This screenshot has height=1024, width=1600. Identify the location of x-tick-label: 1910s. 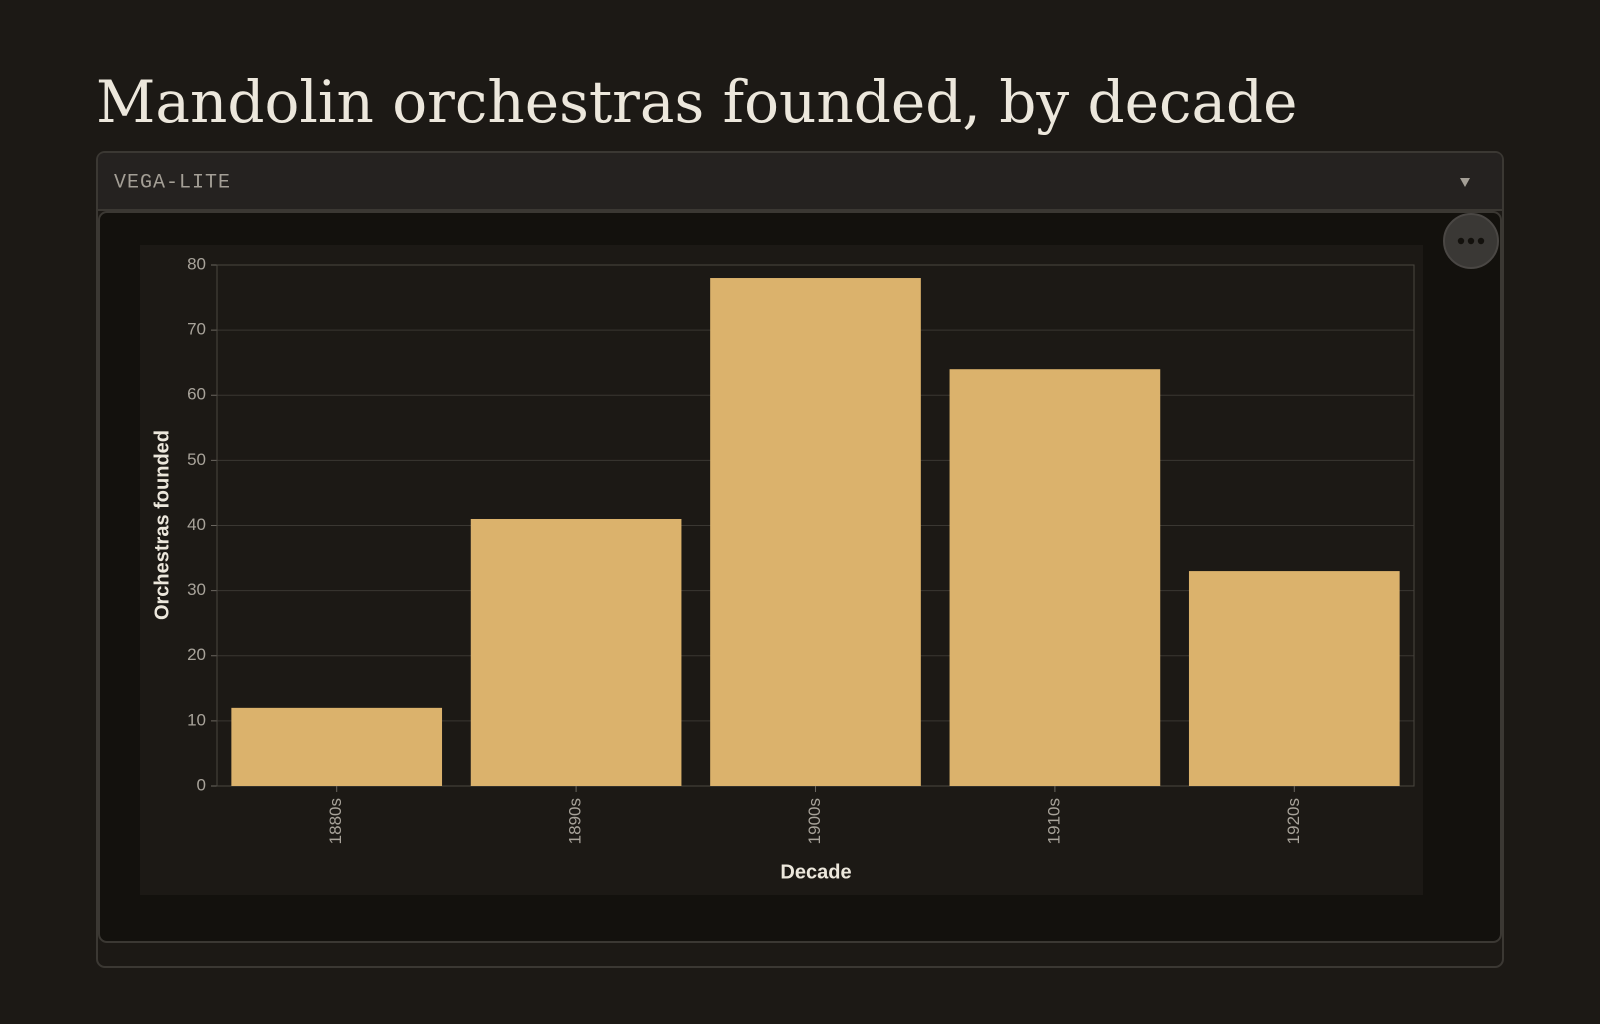
(1053, 821).